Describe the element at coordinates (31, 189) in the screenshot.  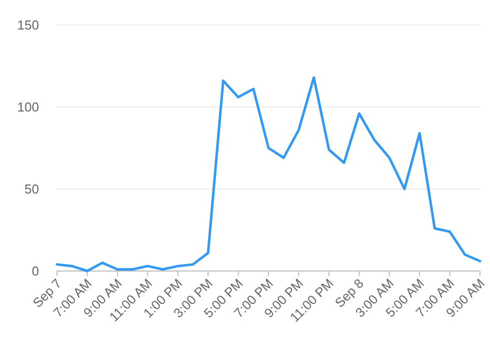
I see `y-tick-label: 50` at that location.